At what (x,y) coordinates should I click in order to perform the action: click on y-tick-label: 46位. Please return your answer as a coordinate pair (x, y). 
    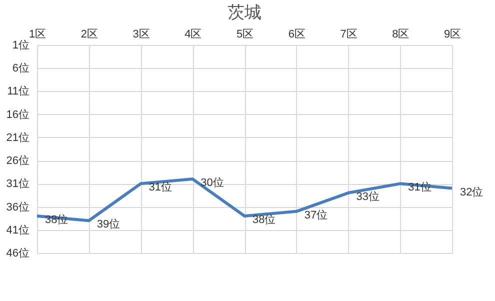
    Looking at the image, I should click on (18, 254).